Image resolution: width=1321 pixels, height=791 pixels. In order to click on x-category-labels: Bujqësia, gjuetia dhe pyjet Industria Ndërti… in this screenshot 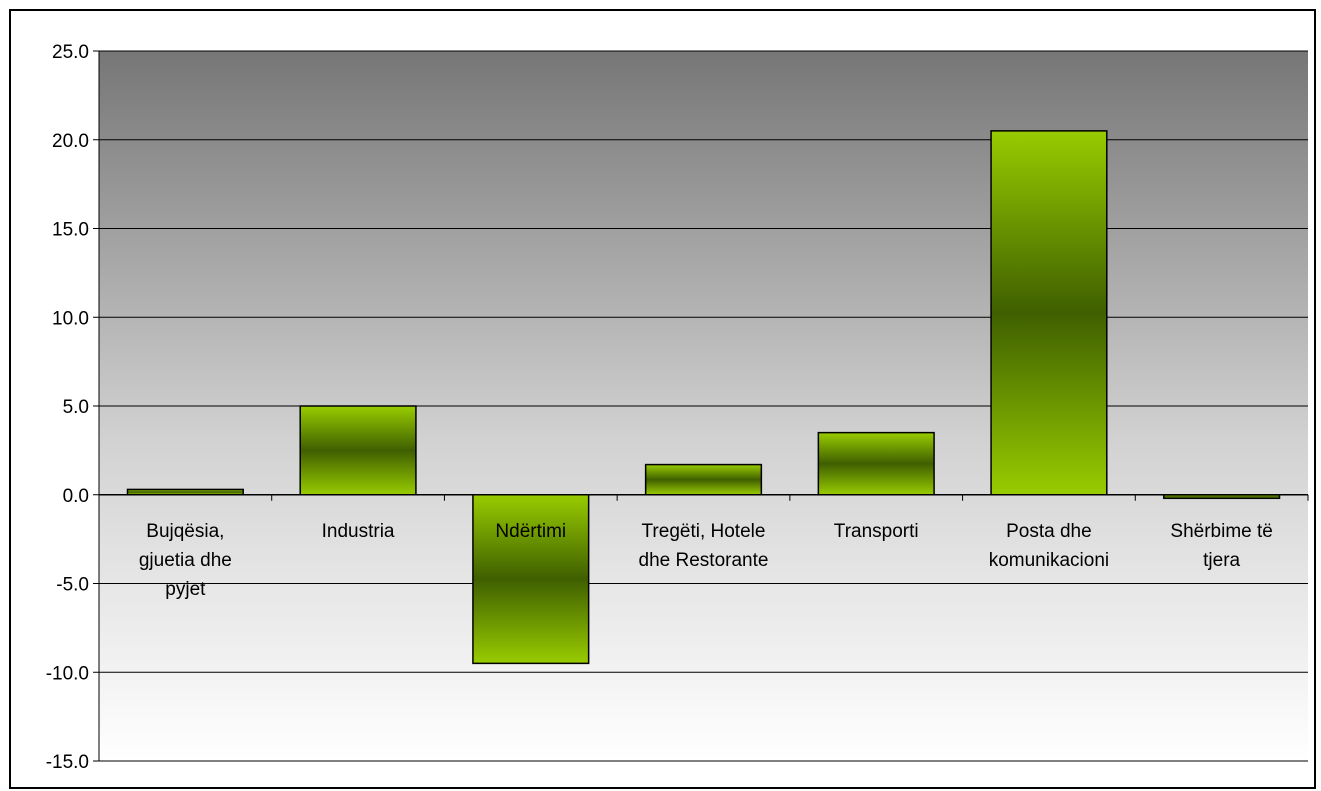, I will do `click(706, 560)`.